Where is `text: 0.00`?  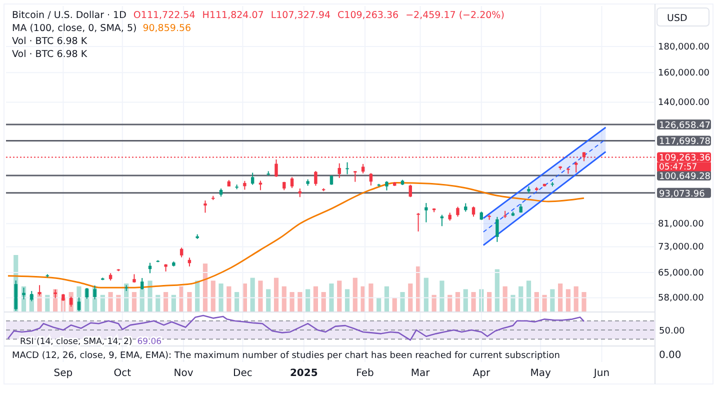 text: 0.00 is located at coordinates (670, 355).